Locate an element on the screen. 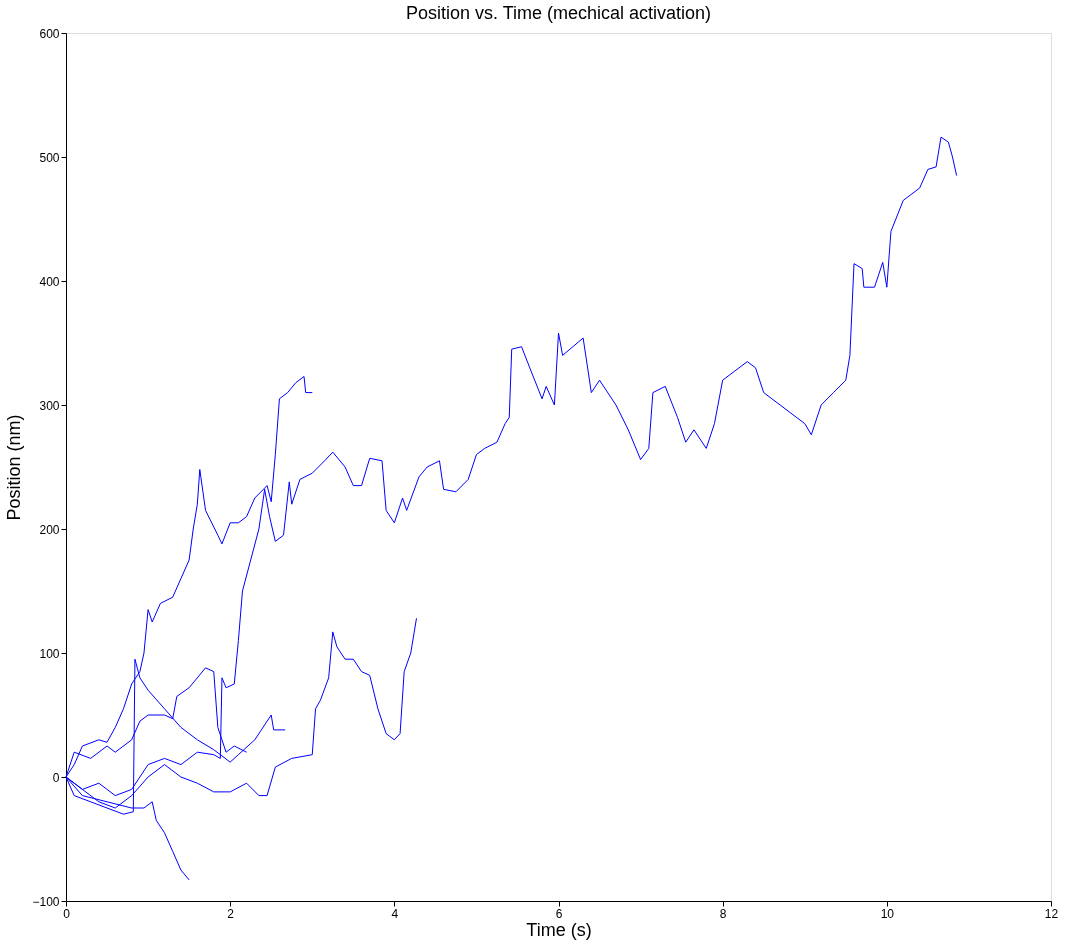 This screenshot has width=1073, height=949. x-tick-label: 10 is located at coordinates (887, 913).